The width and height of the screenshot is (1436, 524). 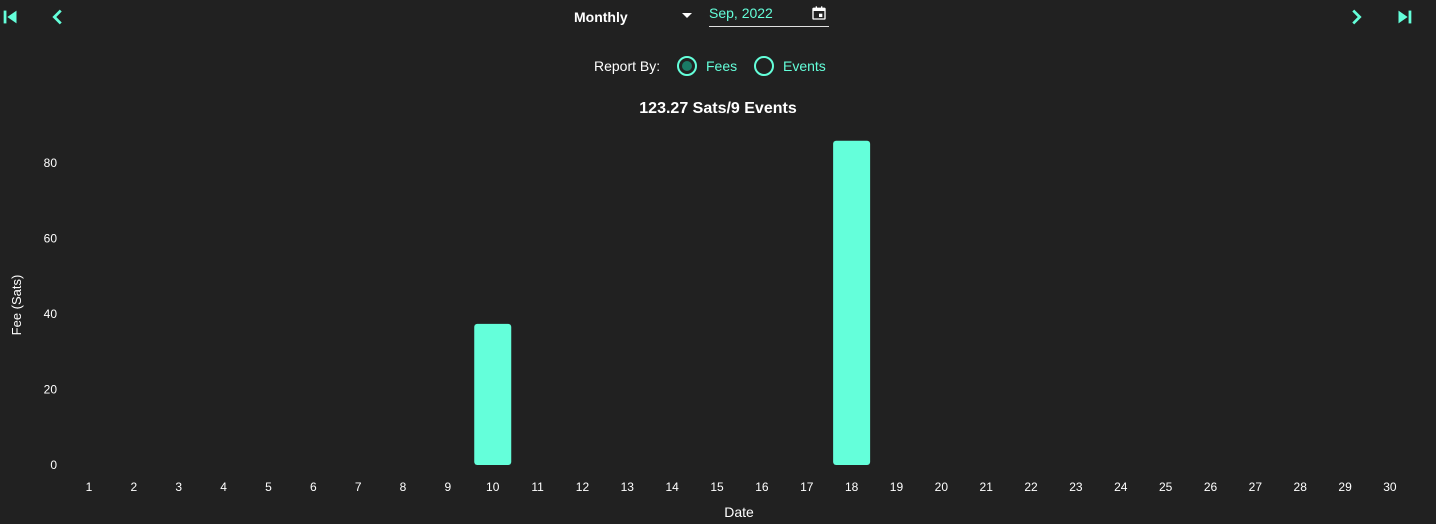 I want to click on x-tick-label: 26, so click(x=1211, y=487).